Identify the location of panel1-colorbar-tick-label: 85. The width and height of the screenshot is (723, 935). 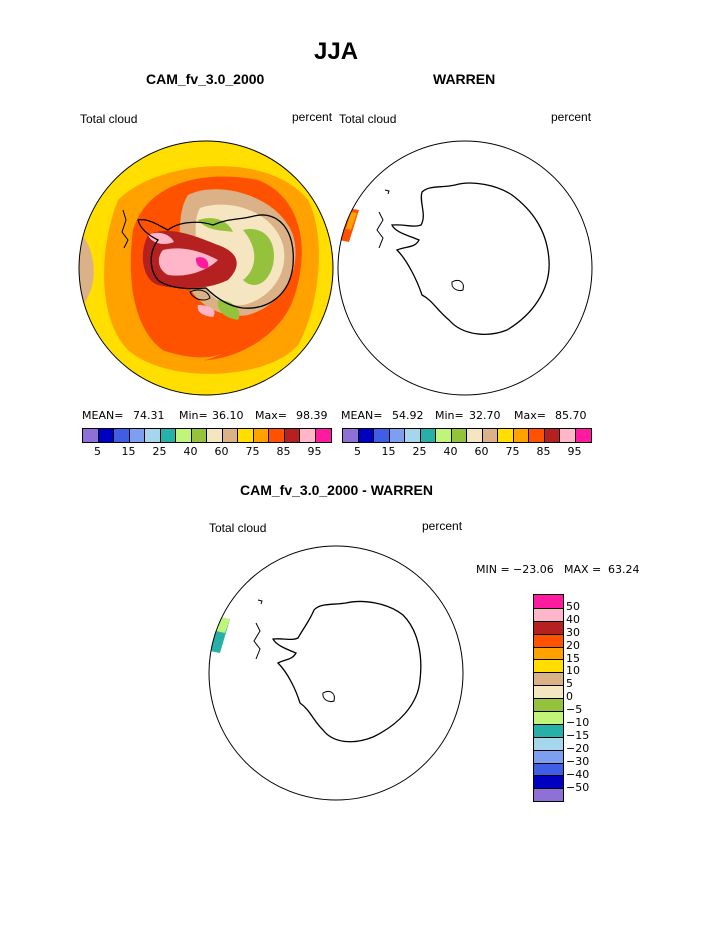
(283, 451).